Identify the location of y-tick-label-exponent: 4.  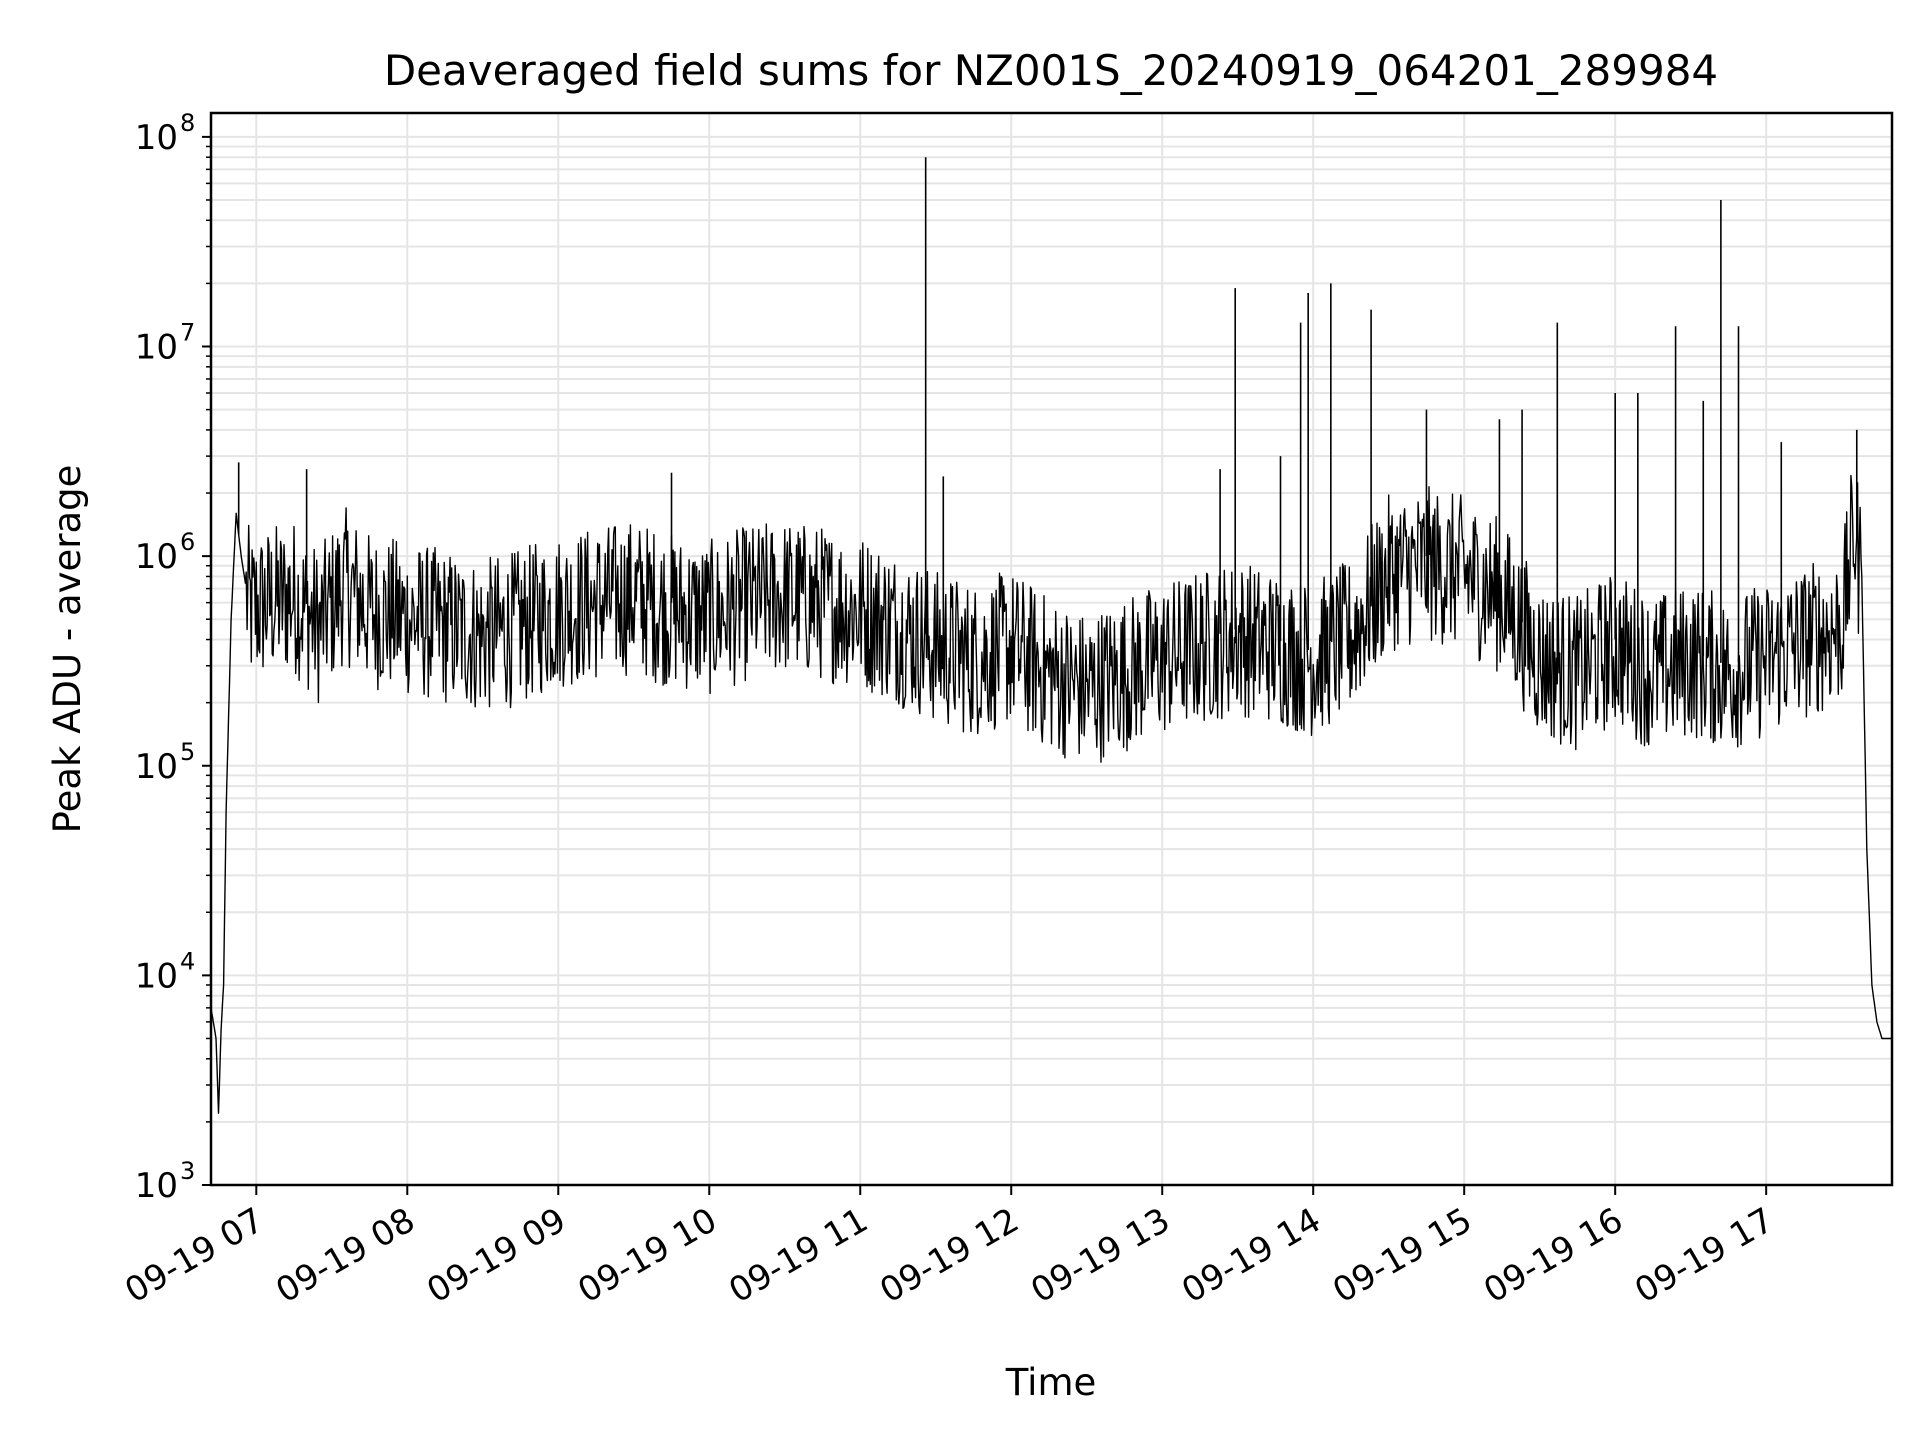
(187, 961).